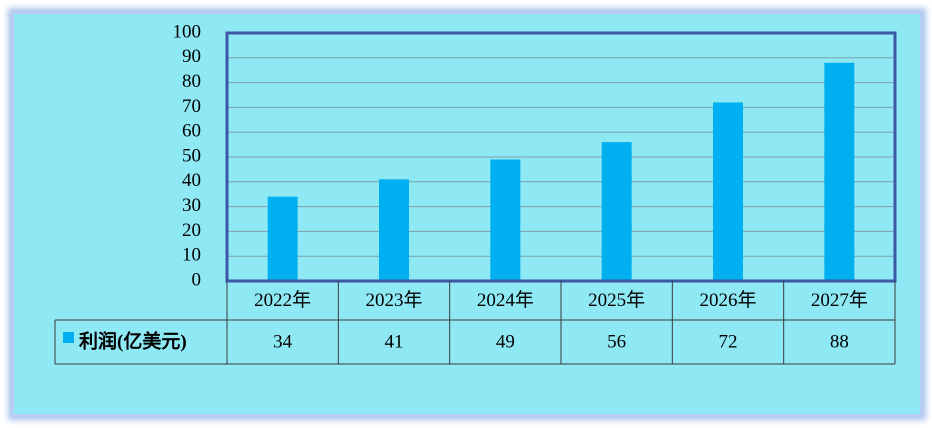  Describe the element at coordinates (839, 341) in the screenshot. I see `table-value: 88` at that location.